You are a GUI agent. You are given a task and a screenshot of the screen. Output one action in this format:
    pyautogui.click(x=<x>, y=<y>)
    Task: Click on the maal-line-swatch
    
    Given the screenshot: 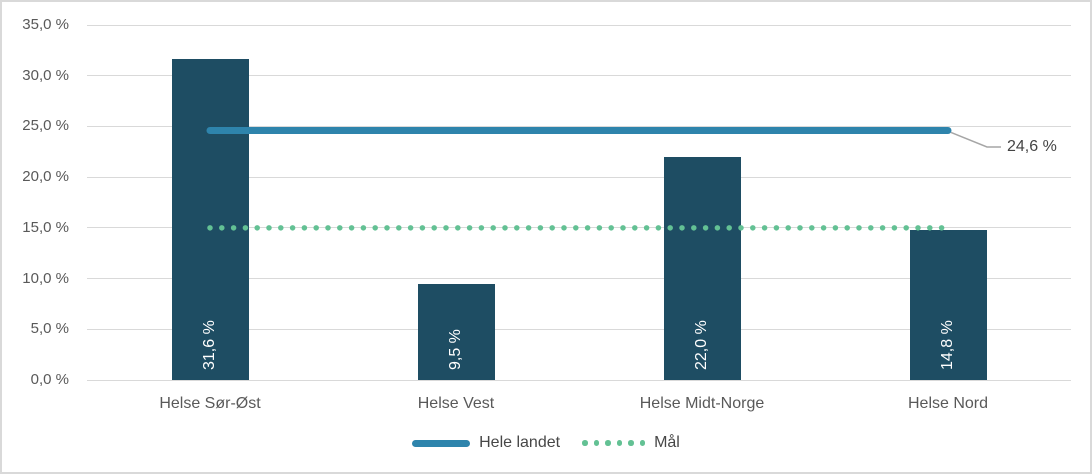 What is the action you would take?
    pyautogui.click(x=614, y=443)
    